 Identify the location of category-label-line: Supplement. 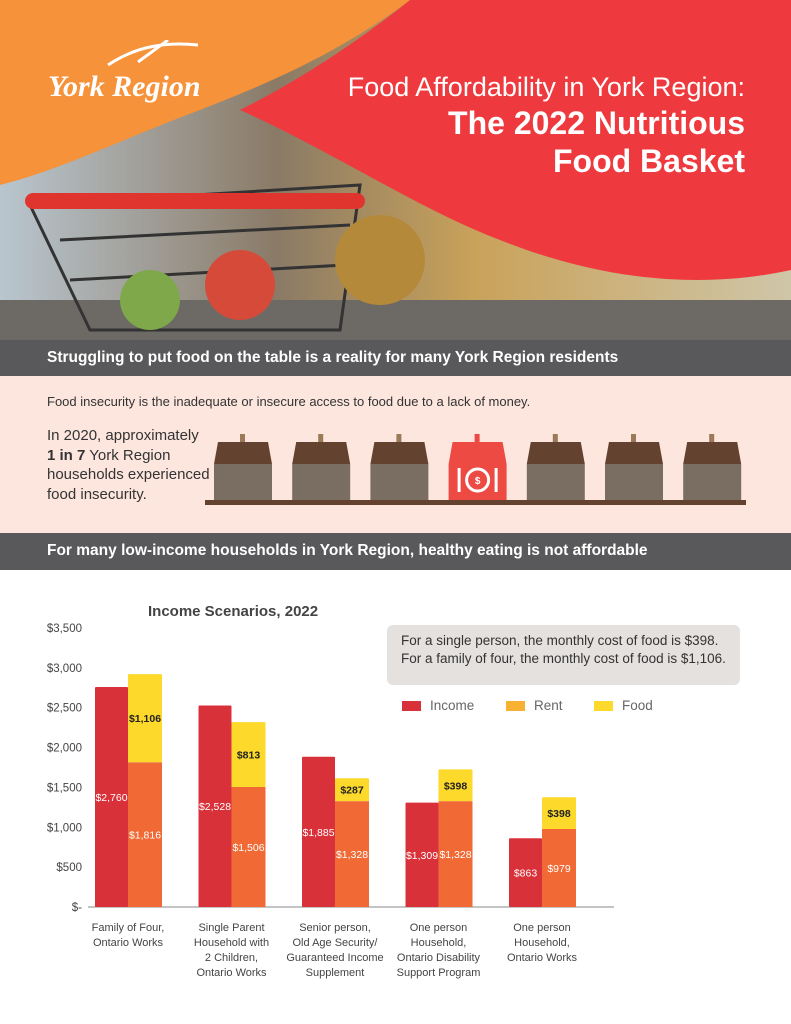
(335, 973).